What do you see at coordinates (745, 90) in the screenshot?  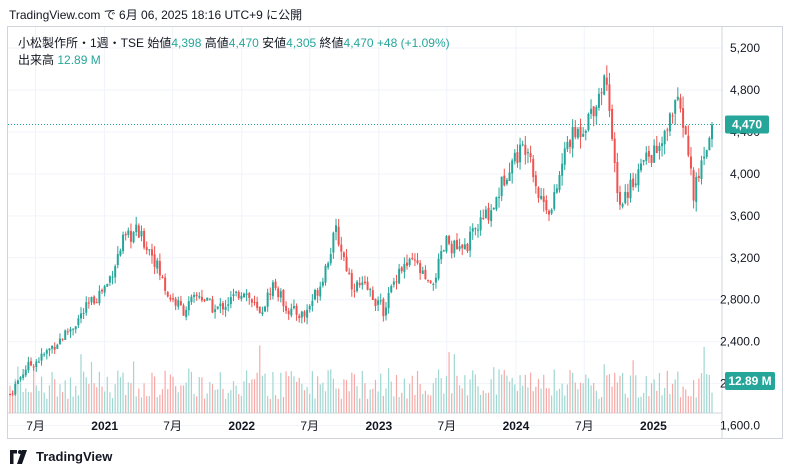 I see `y-tick-label: 4,800` at bounding box center [745, 90].